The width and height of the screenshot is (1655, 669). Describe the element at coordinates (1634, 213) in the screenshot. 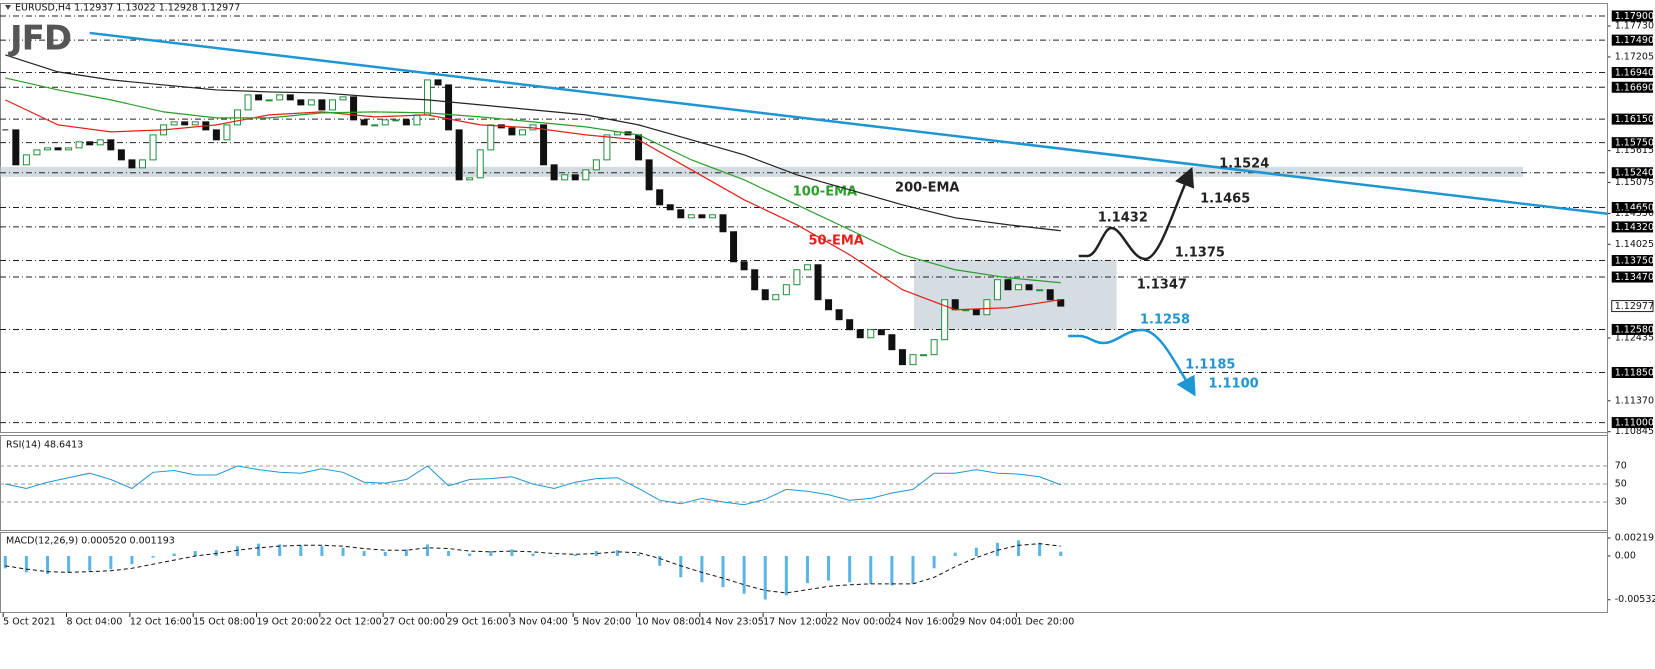

I see `y-tick-label: 1.14550` at that location.